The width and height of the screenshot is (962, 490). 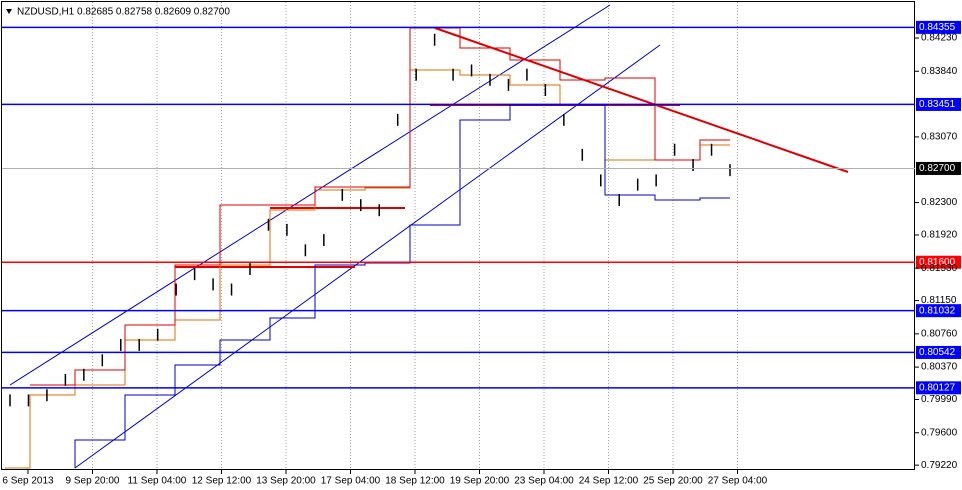 What do you see at coordinates (939, 137) in the screenshot?
I see `y-tick-label: 0.83070` at bounding box center [939, 137].